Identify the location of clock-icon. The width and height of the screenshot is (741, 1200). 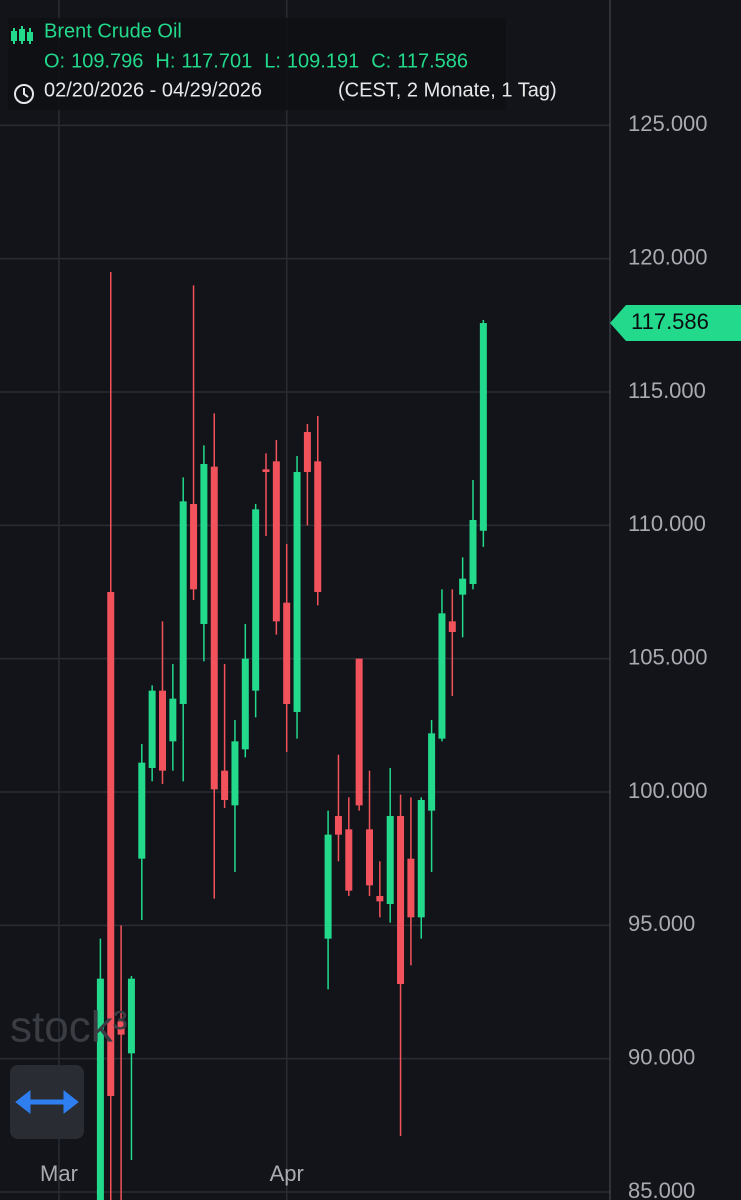
(24, 94).